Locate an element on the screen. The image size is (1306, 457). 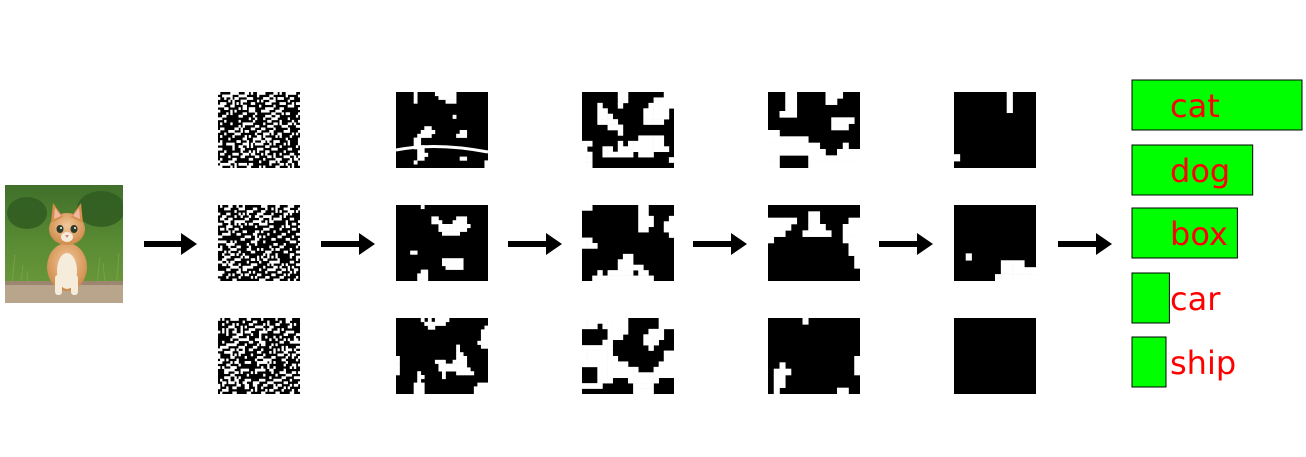
feature-map-stage1-row1 is located at coordinates (259, 130).